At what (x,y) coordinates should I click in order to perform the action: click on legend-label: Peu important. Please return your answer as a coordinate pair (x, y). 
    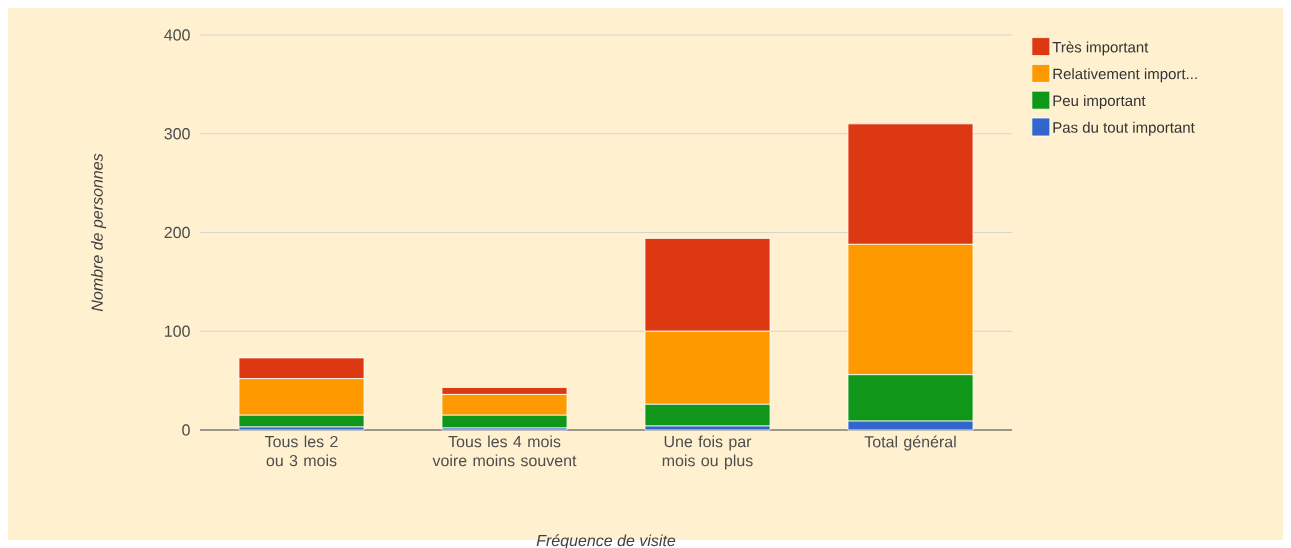
    Looking at the image, I should click on (1099, 102).